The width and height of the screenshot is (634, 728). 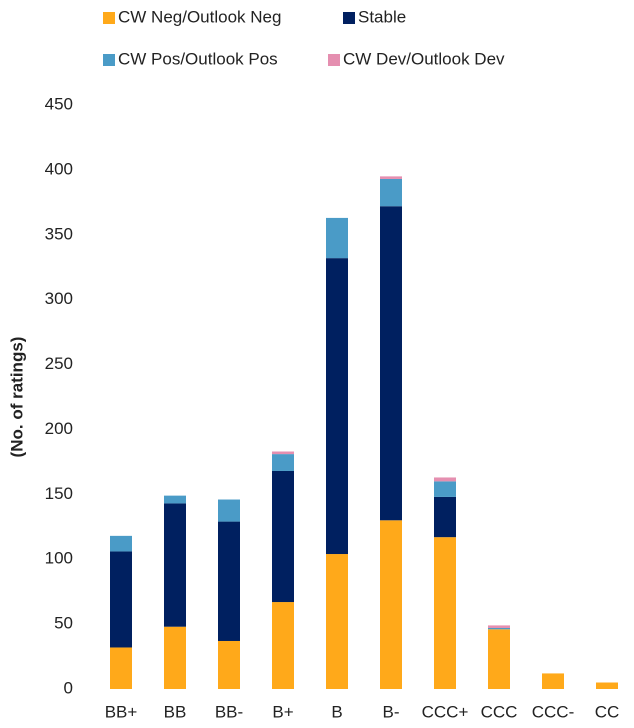 I want to click on y-tick-label: 100, so click(x=59, y=558).